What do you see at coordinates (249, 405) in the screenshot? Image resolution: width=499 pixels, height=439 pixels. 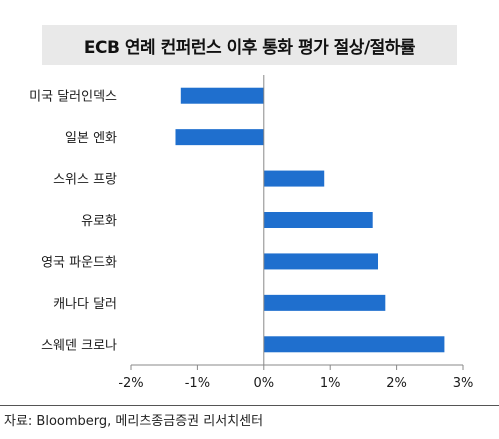 I see `bottom-divider` at bounding box center [249, 405].